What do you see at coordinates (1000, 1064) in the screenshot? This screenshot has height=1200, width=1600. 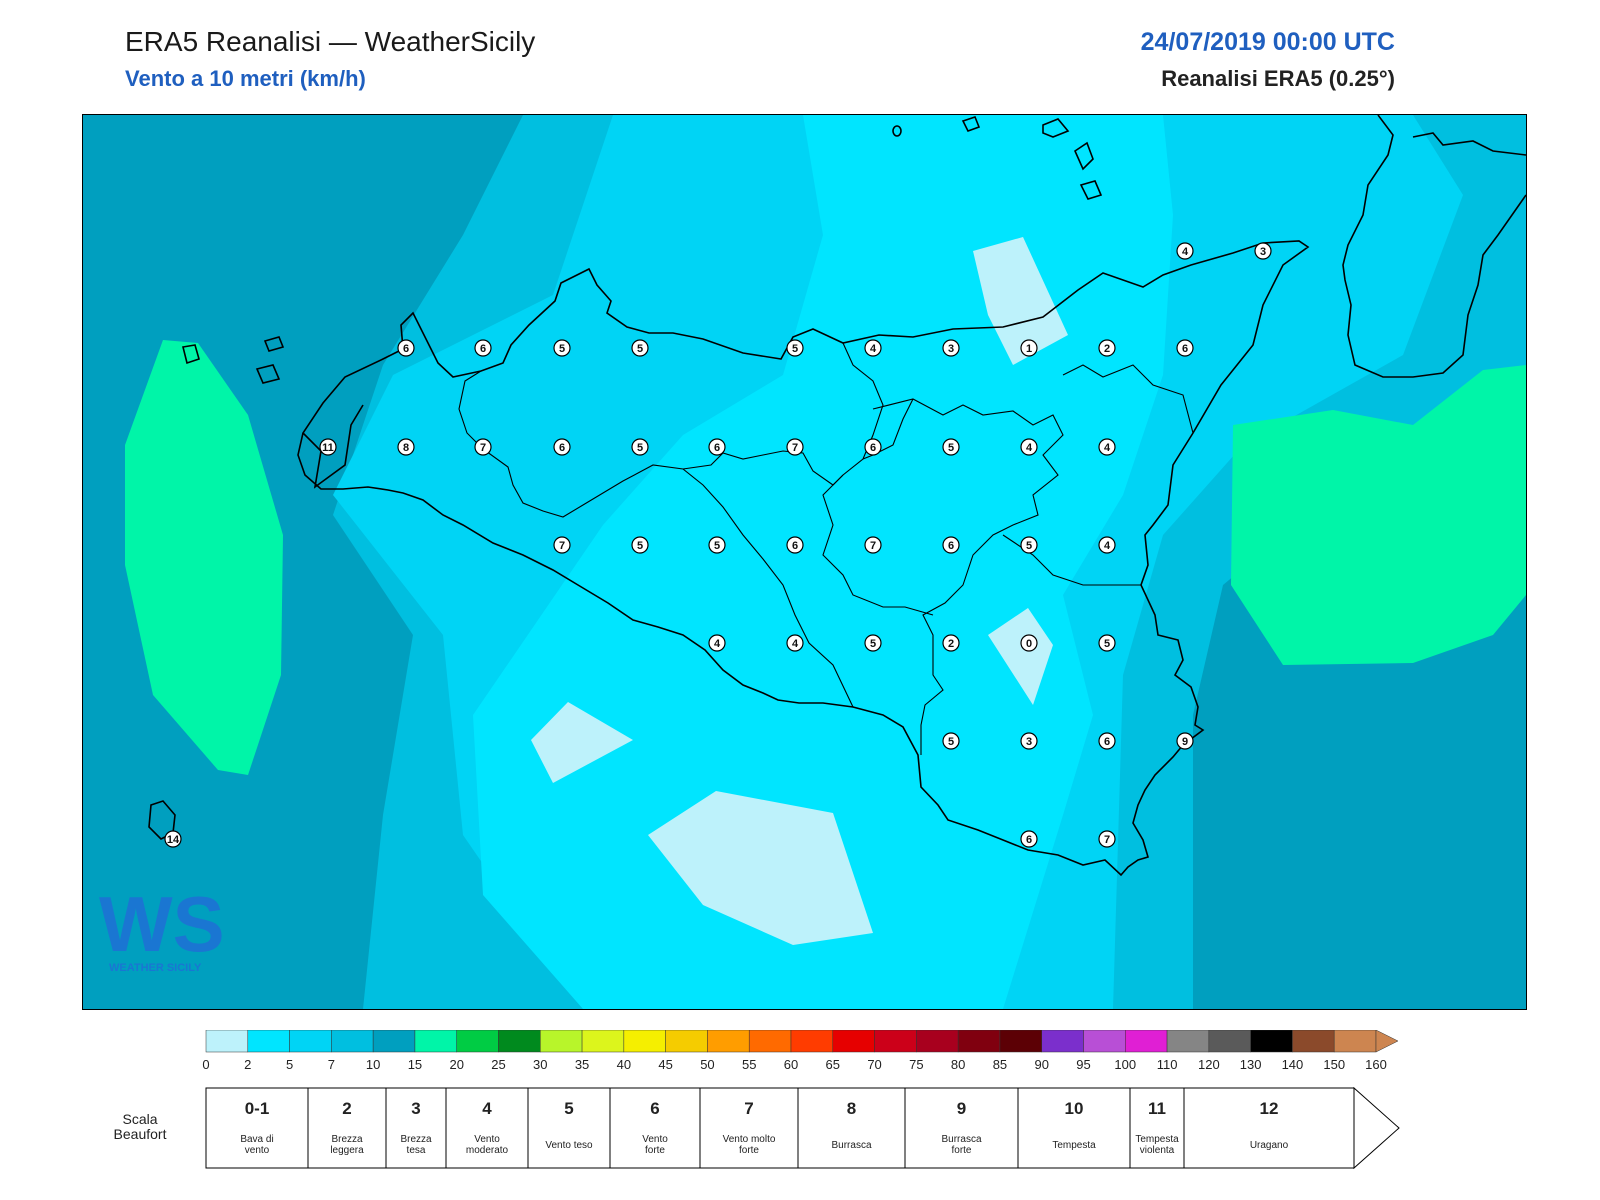 I see `colorbar-tick-label: 85` at bounding box center [1000, 1064].